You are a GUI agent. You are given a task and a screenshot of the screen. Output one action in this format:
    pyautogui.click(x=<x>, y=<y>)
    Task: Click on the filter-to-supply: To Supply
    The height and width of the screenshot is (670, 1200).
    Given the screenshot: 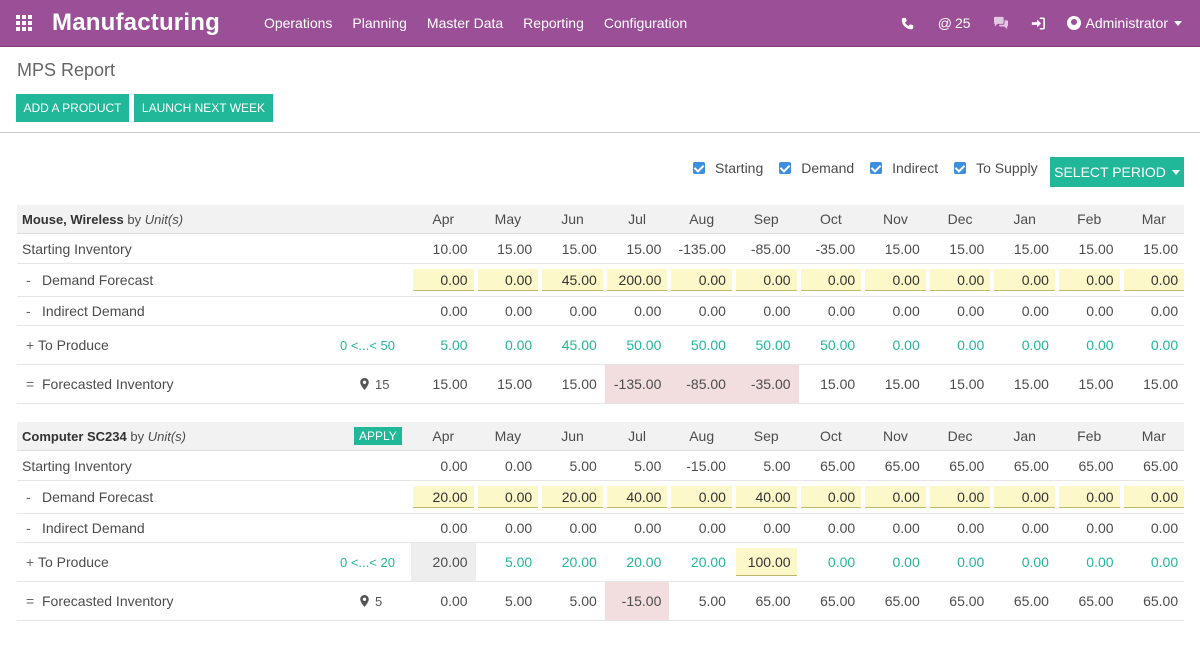 What is the action you would take?
    pyautogui.click(x=996, y=168)
    